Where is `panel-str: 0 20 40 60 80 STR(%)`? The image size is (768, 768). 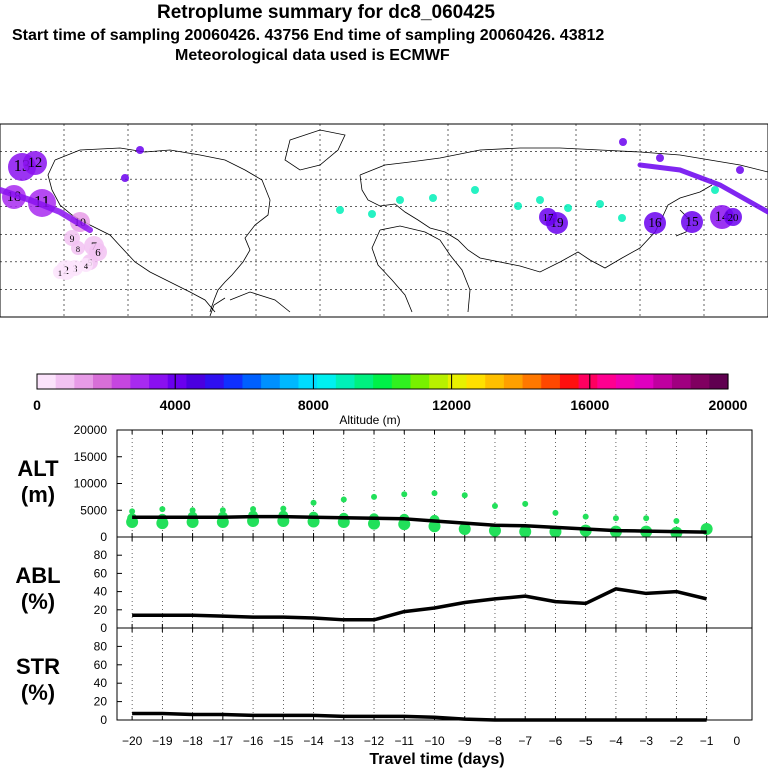
panel-str: 0 20 40 60 80 STR(%) is located at coordinates (384, 677).